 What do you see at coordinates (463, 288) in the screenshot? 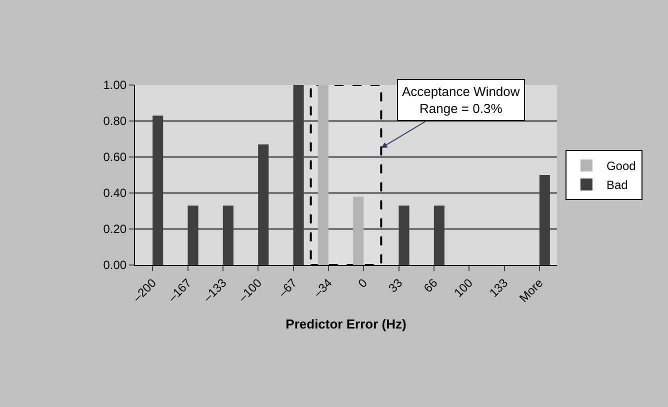
I see `x-tick-label: 100` at bounding box center [463, 288].